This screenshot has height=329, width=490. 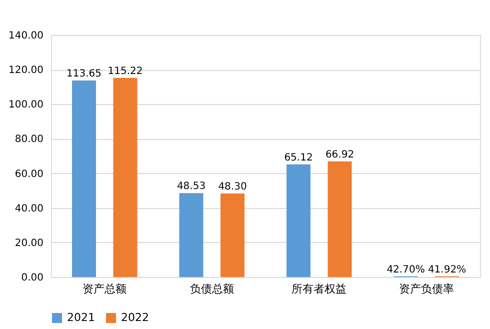 I want to click on x-tick-label: 资产总额, so click(x=104, y=289).